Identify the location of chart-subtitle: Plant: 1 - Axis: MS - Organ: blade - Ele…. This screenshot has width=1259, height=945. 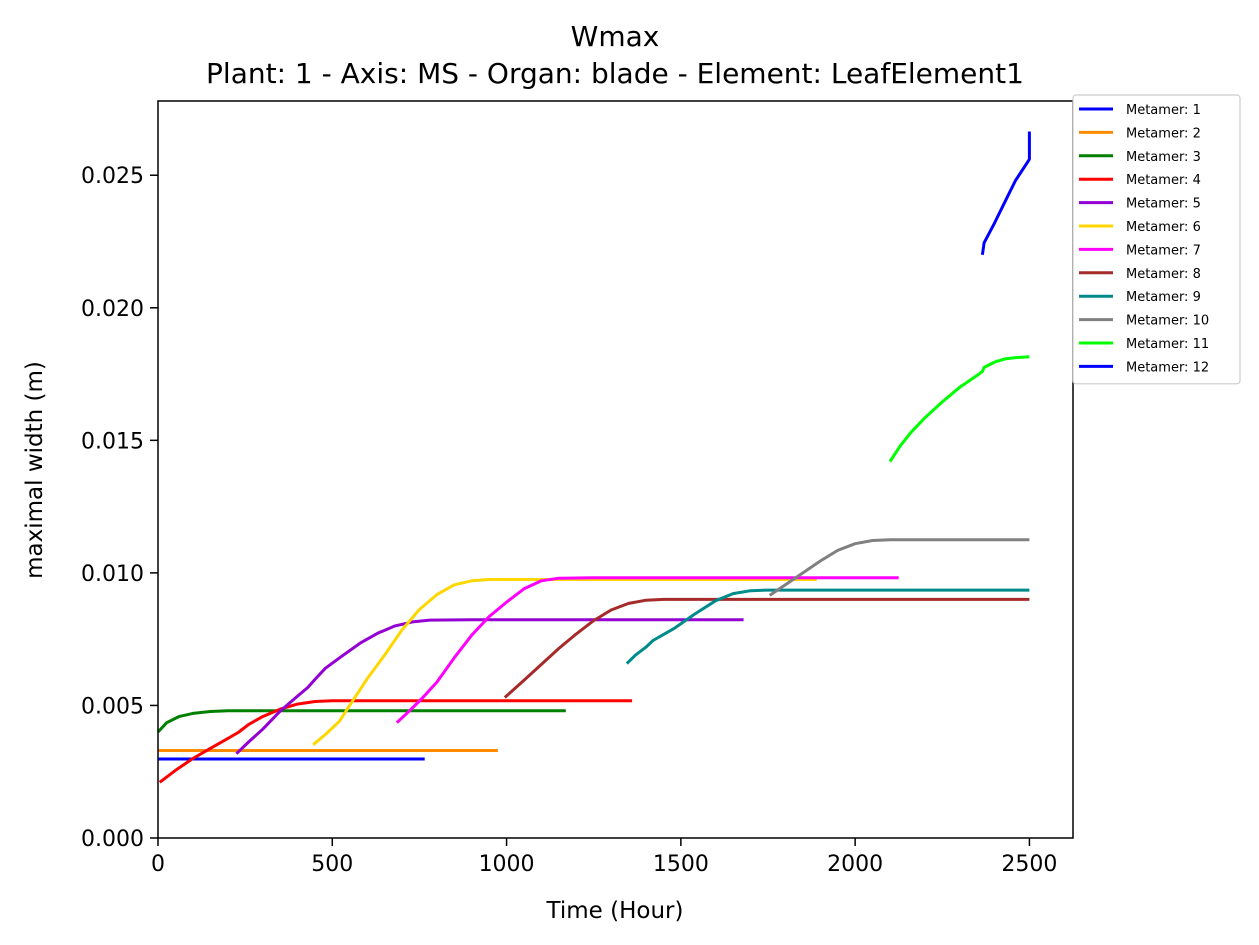
(615, 73).